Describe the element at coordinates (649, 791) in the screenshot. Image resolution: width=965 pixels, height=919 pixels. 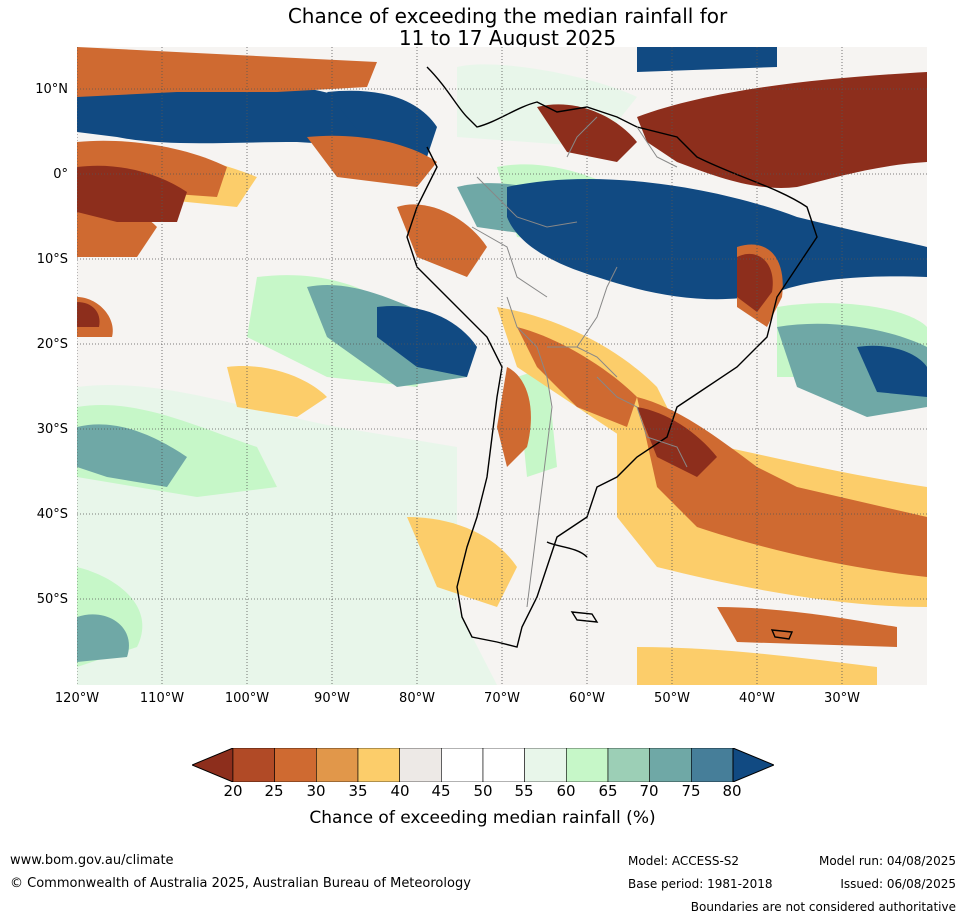
I see `colorbar-tick-70: 70` at that location.